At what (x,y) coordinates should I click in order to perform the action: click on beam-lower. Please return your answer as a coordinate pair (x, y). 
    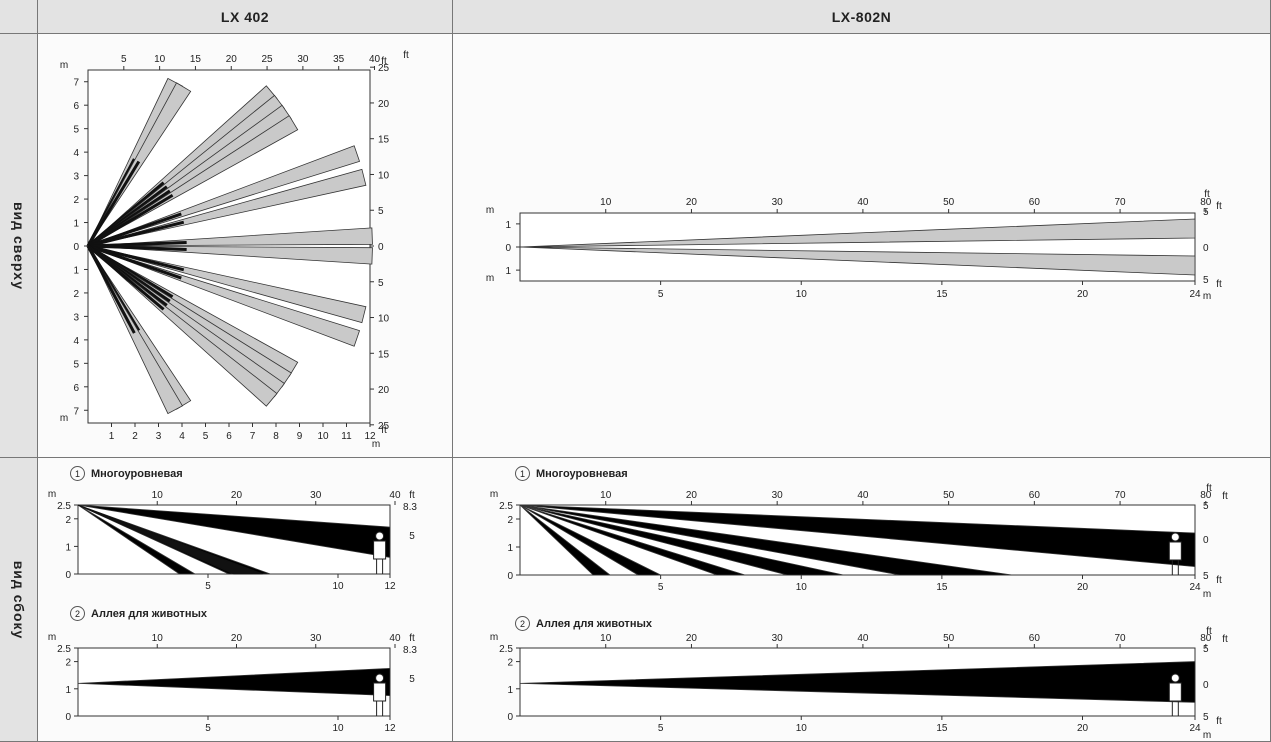
    Looking at the image, I should click on (857, 261).